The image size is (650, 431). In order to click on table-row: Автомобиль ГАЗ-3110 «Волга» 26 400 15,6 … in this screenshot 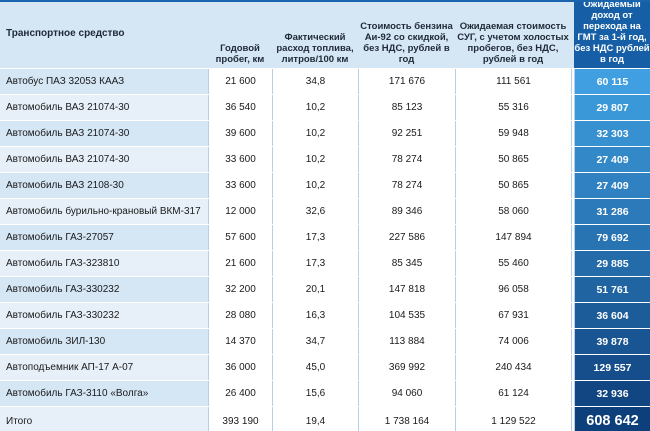, I will do `click(325, 393)`.